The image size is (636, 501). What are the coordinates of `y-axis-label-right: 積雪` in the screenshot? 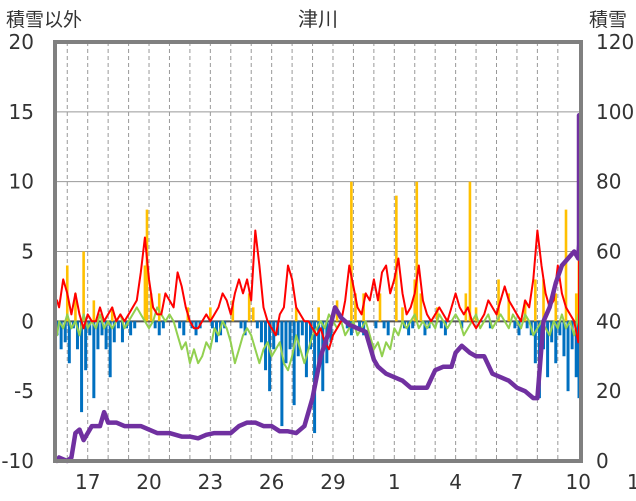 It's located at (608, 20).